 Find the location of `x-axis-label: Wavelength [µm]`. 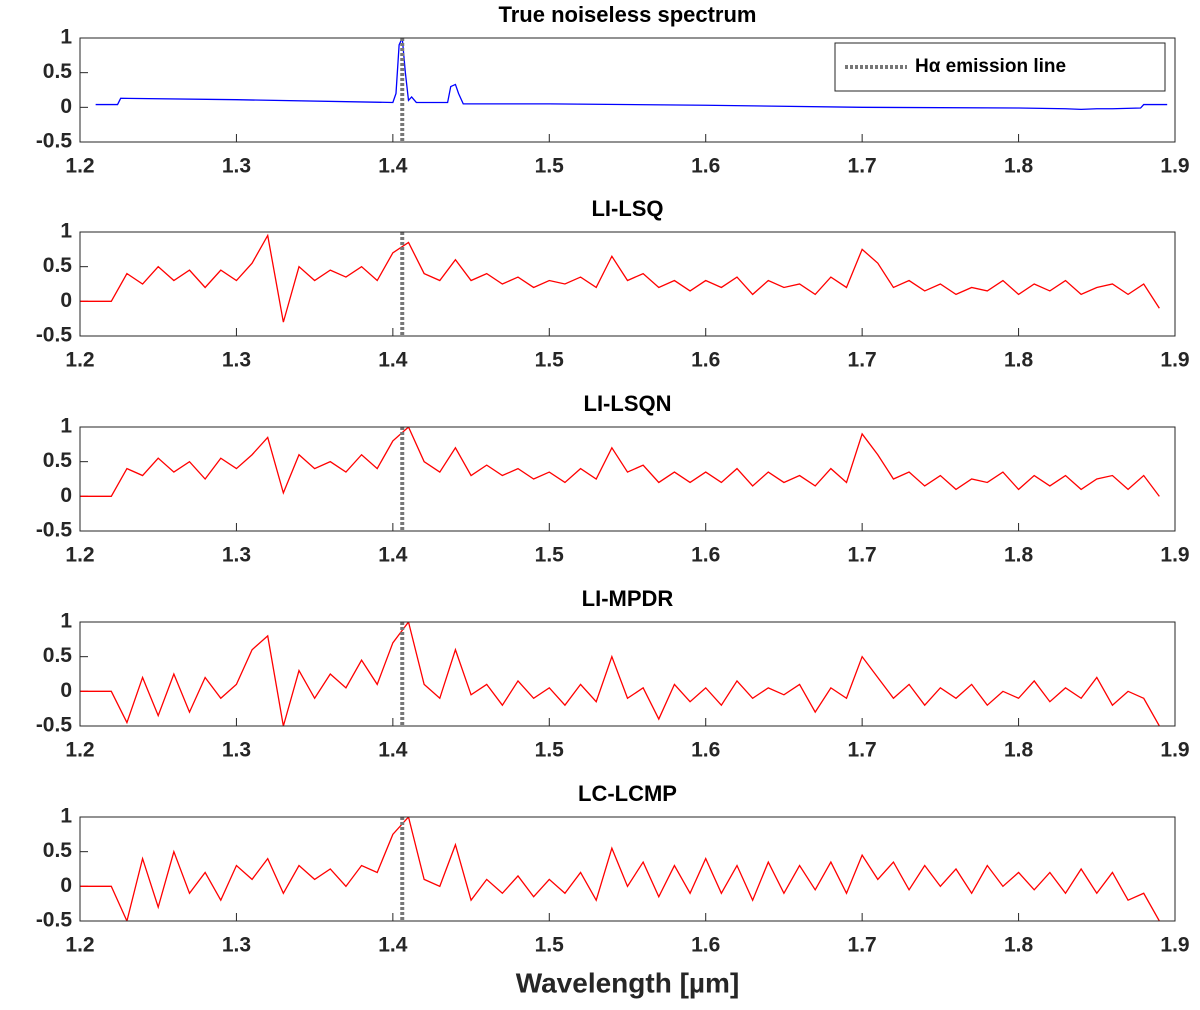

x-axis-label: Wavelength [µm] is located at coordinates (628, 982).